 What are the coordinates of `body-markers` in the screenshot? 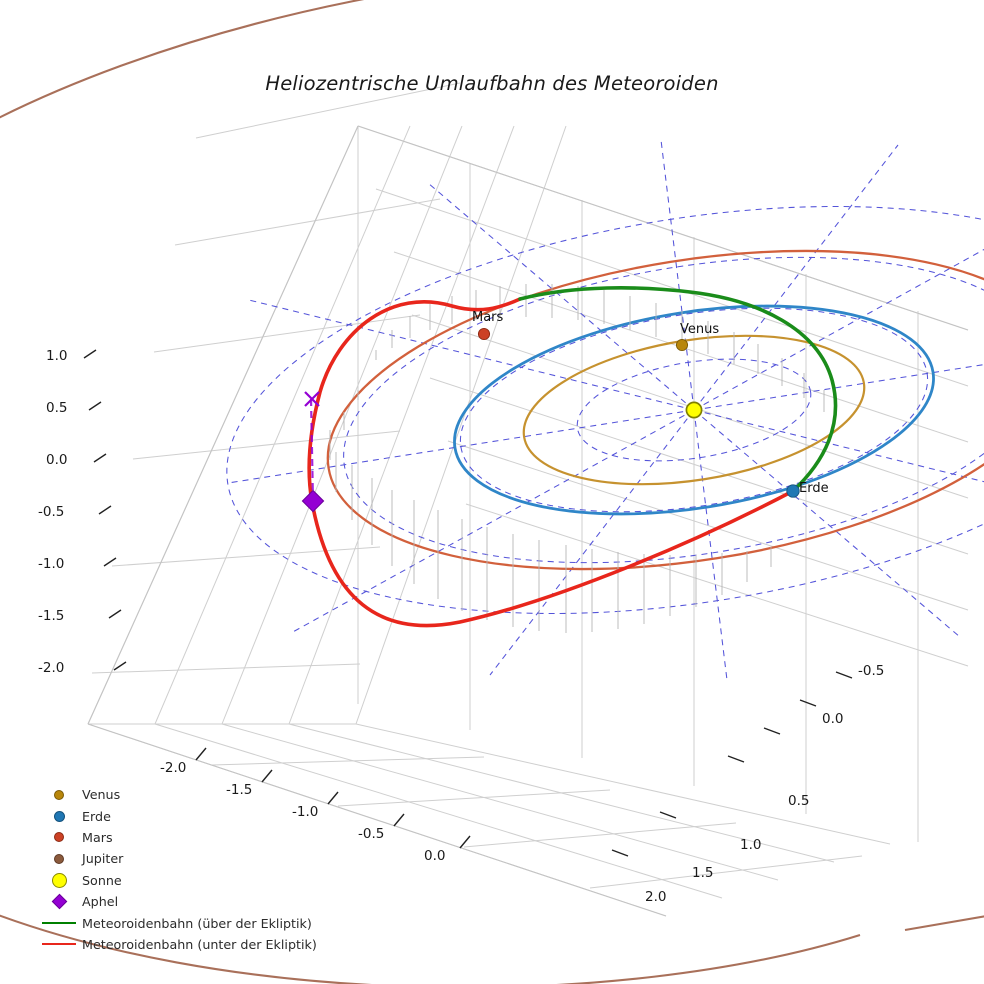 It's located at (550, 420).